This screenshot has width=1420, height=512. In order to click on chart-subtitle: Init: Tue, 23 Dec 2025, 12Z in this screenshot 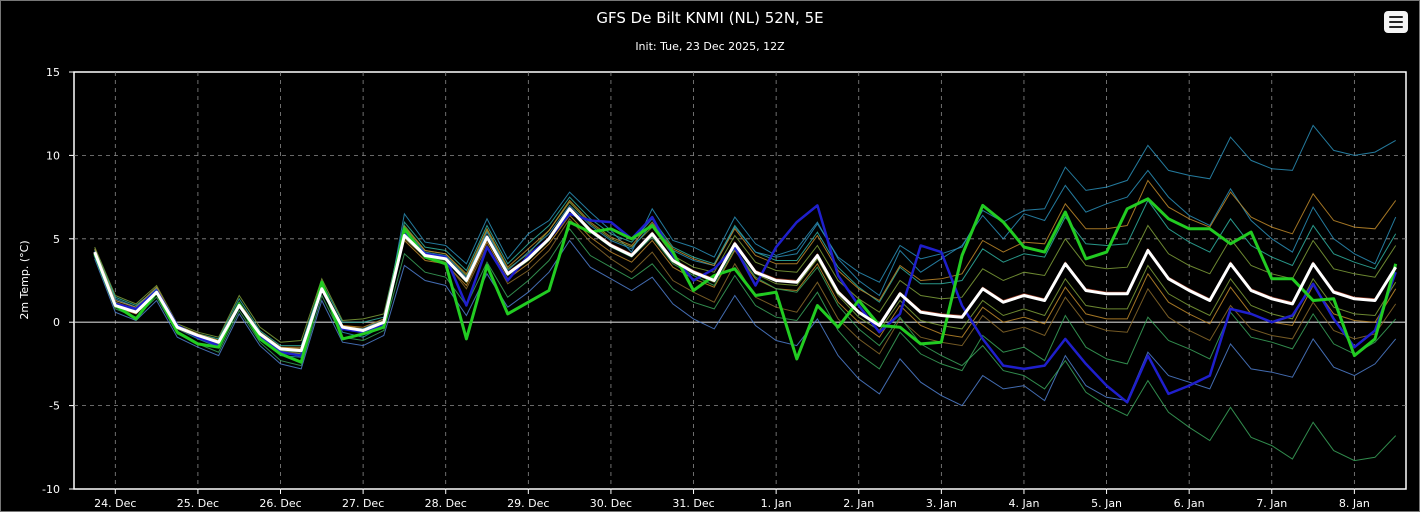, I will do `click(710, 46)`.